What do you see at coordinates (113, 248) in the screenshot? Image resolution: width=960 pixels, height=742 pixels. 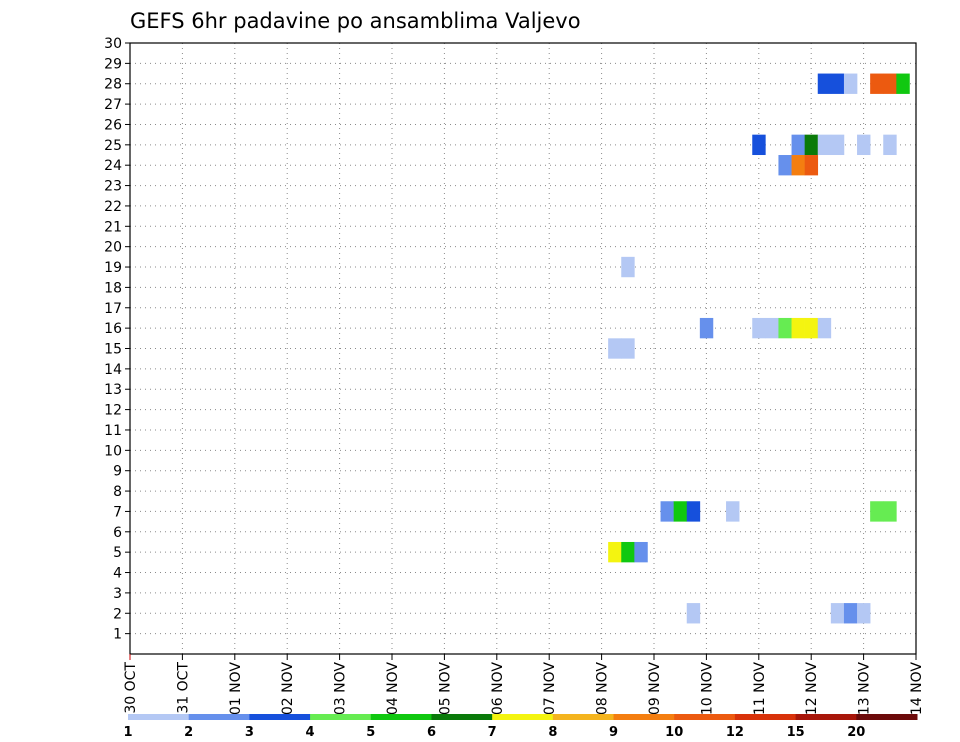 I see `y-tick-label: 20` at bounding box center [113, 248].